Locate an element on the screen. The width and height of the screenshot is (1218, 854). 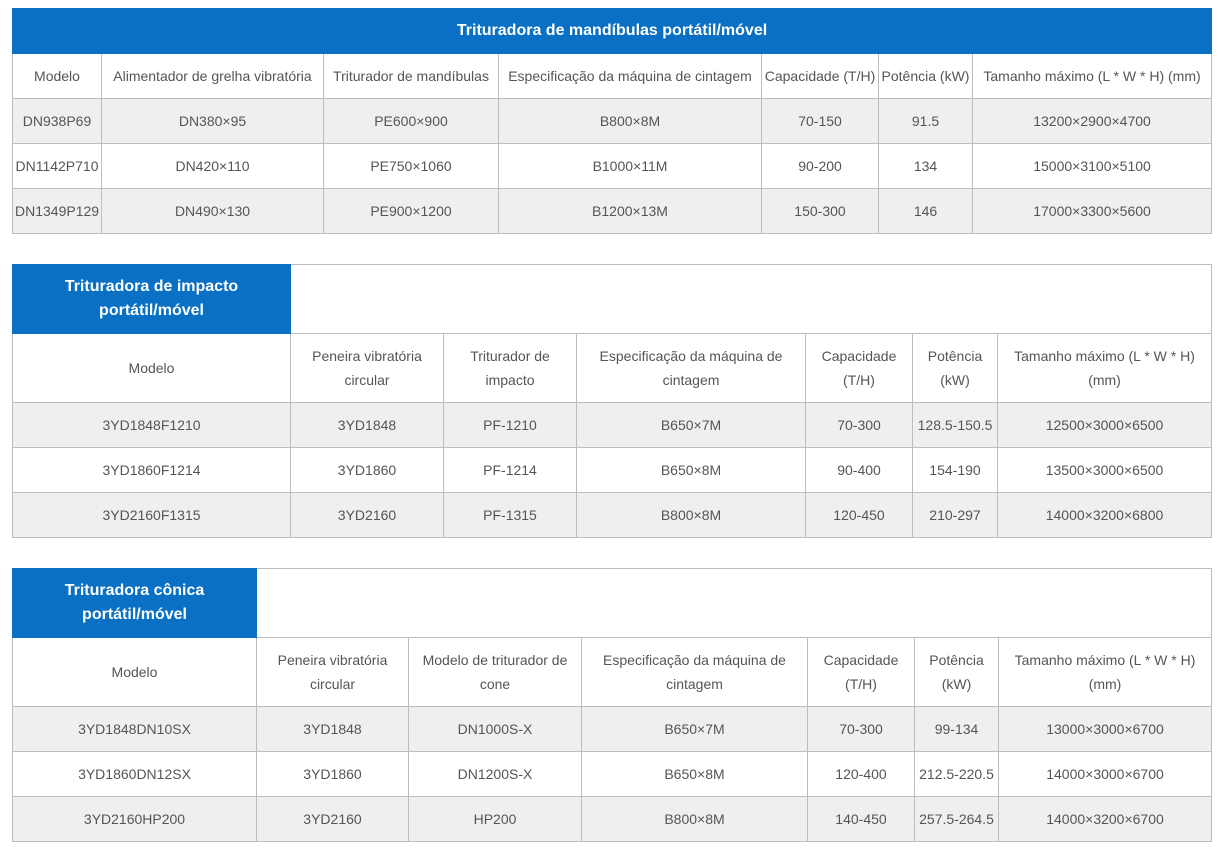
table-cell: B1200×13M is located at coordinates (630, 211).